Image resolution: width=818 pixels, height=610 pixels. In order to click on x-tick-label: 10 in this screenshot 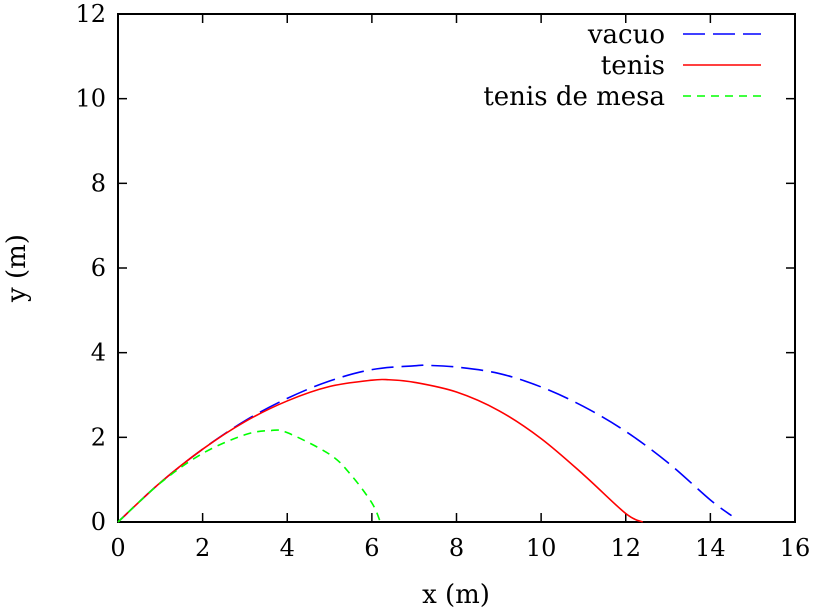, I will do `click(541, 548)`.